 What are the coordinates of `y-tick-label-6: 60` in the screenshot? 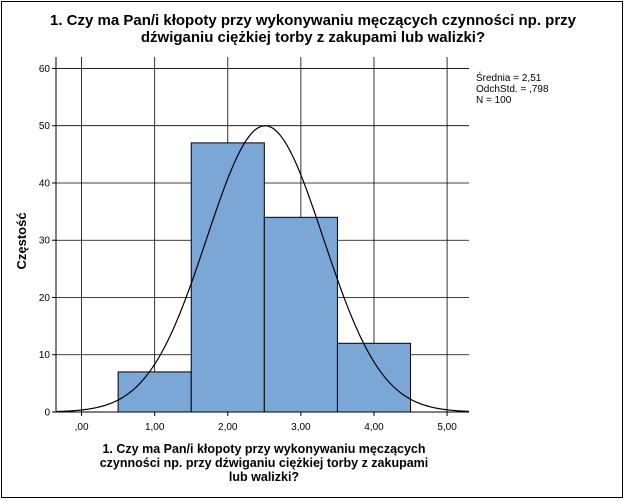 It's located at (45, 69).